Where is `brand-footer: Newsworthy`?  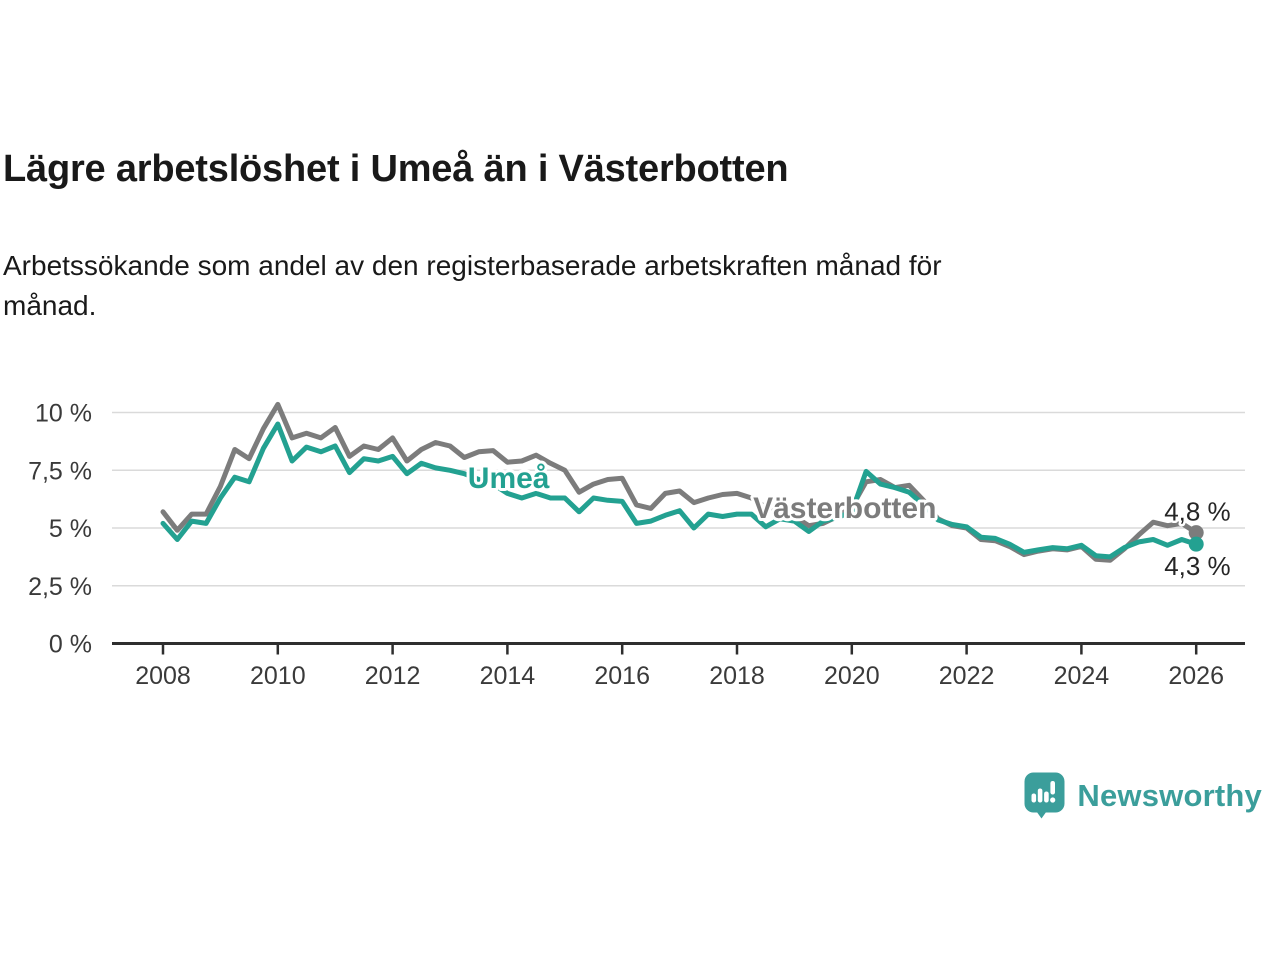
brand-footer: Newsworthy is located at coordinates (1143, 795).